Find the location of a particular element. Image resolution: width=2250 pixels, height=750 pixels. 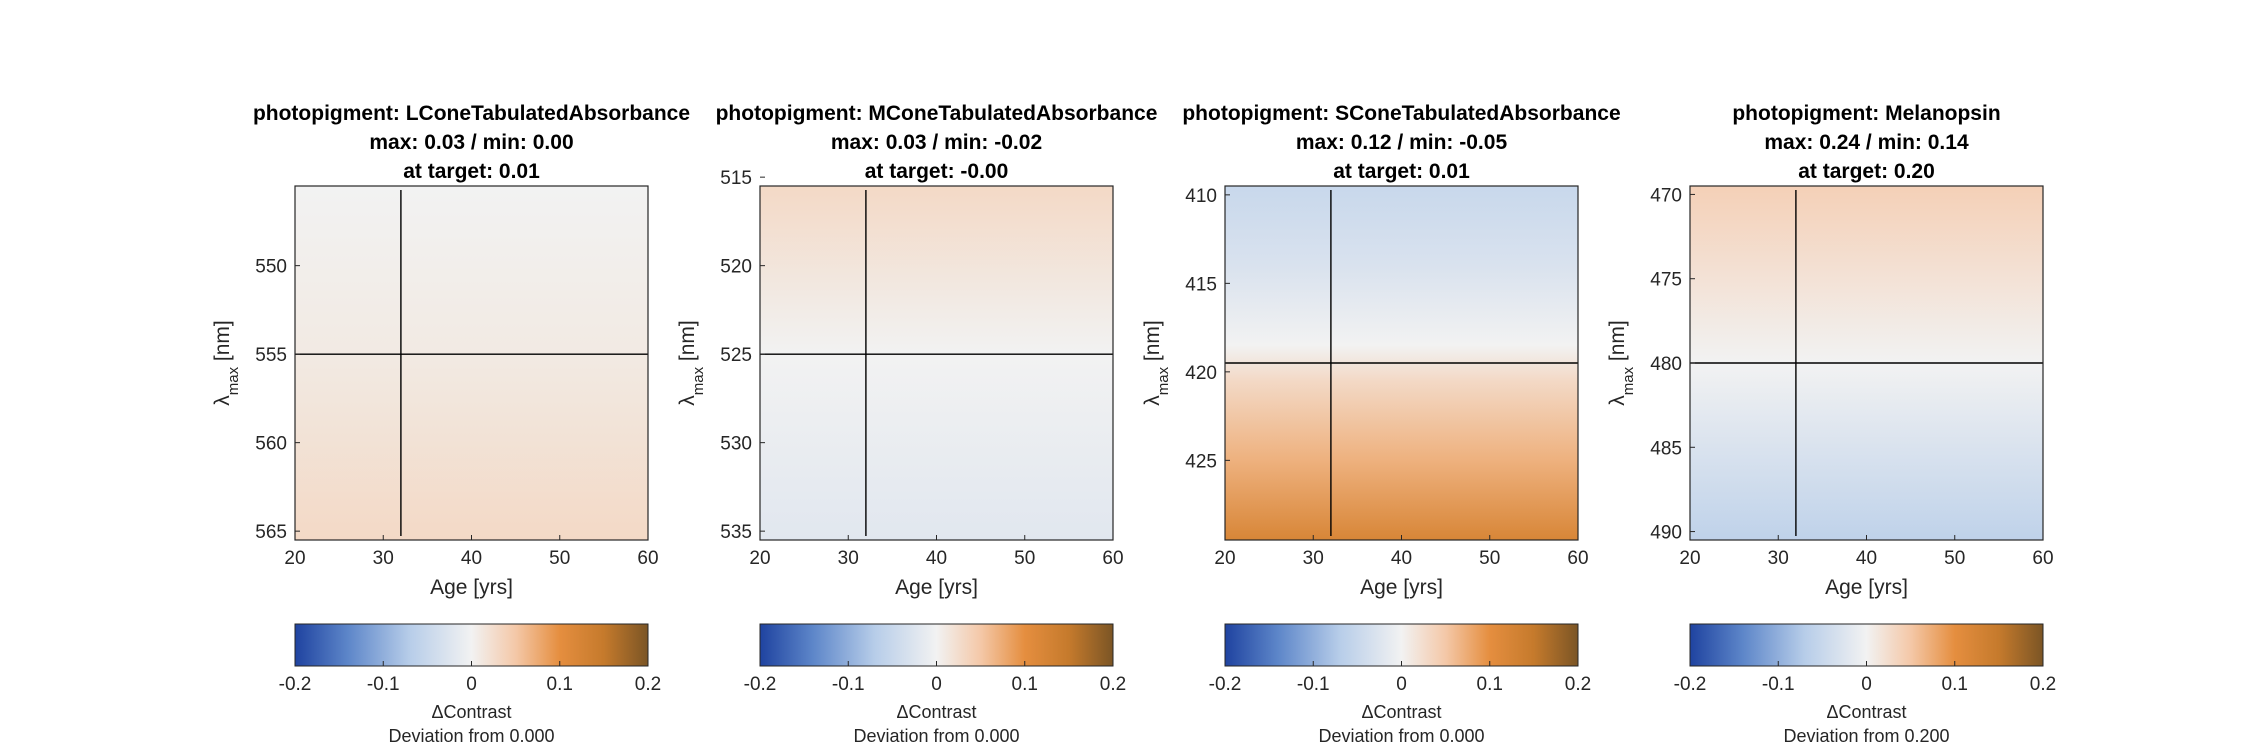

y-tick-label: 410 is located at coordinates (1201, 196).